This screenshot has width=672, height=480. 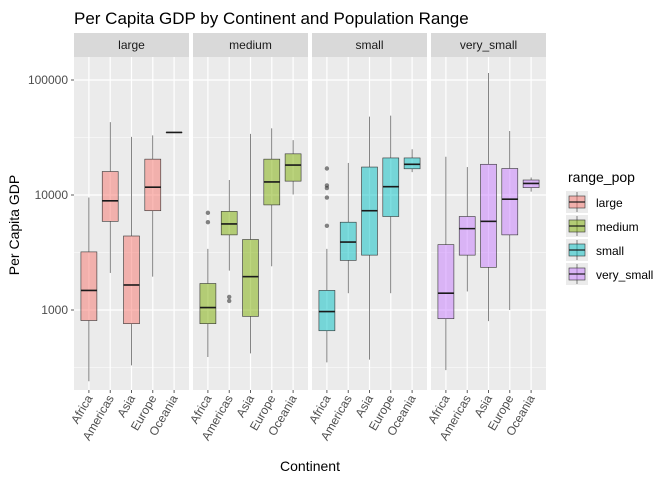 I want to click on y-axis: 1000 10000 100000, so click(x=51, y=195).